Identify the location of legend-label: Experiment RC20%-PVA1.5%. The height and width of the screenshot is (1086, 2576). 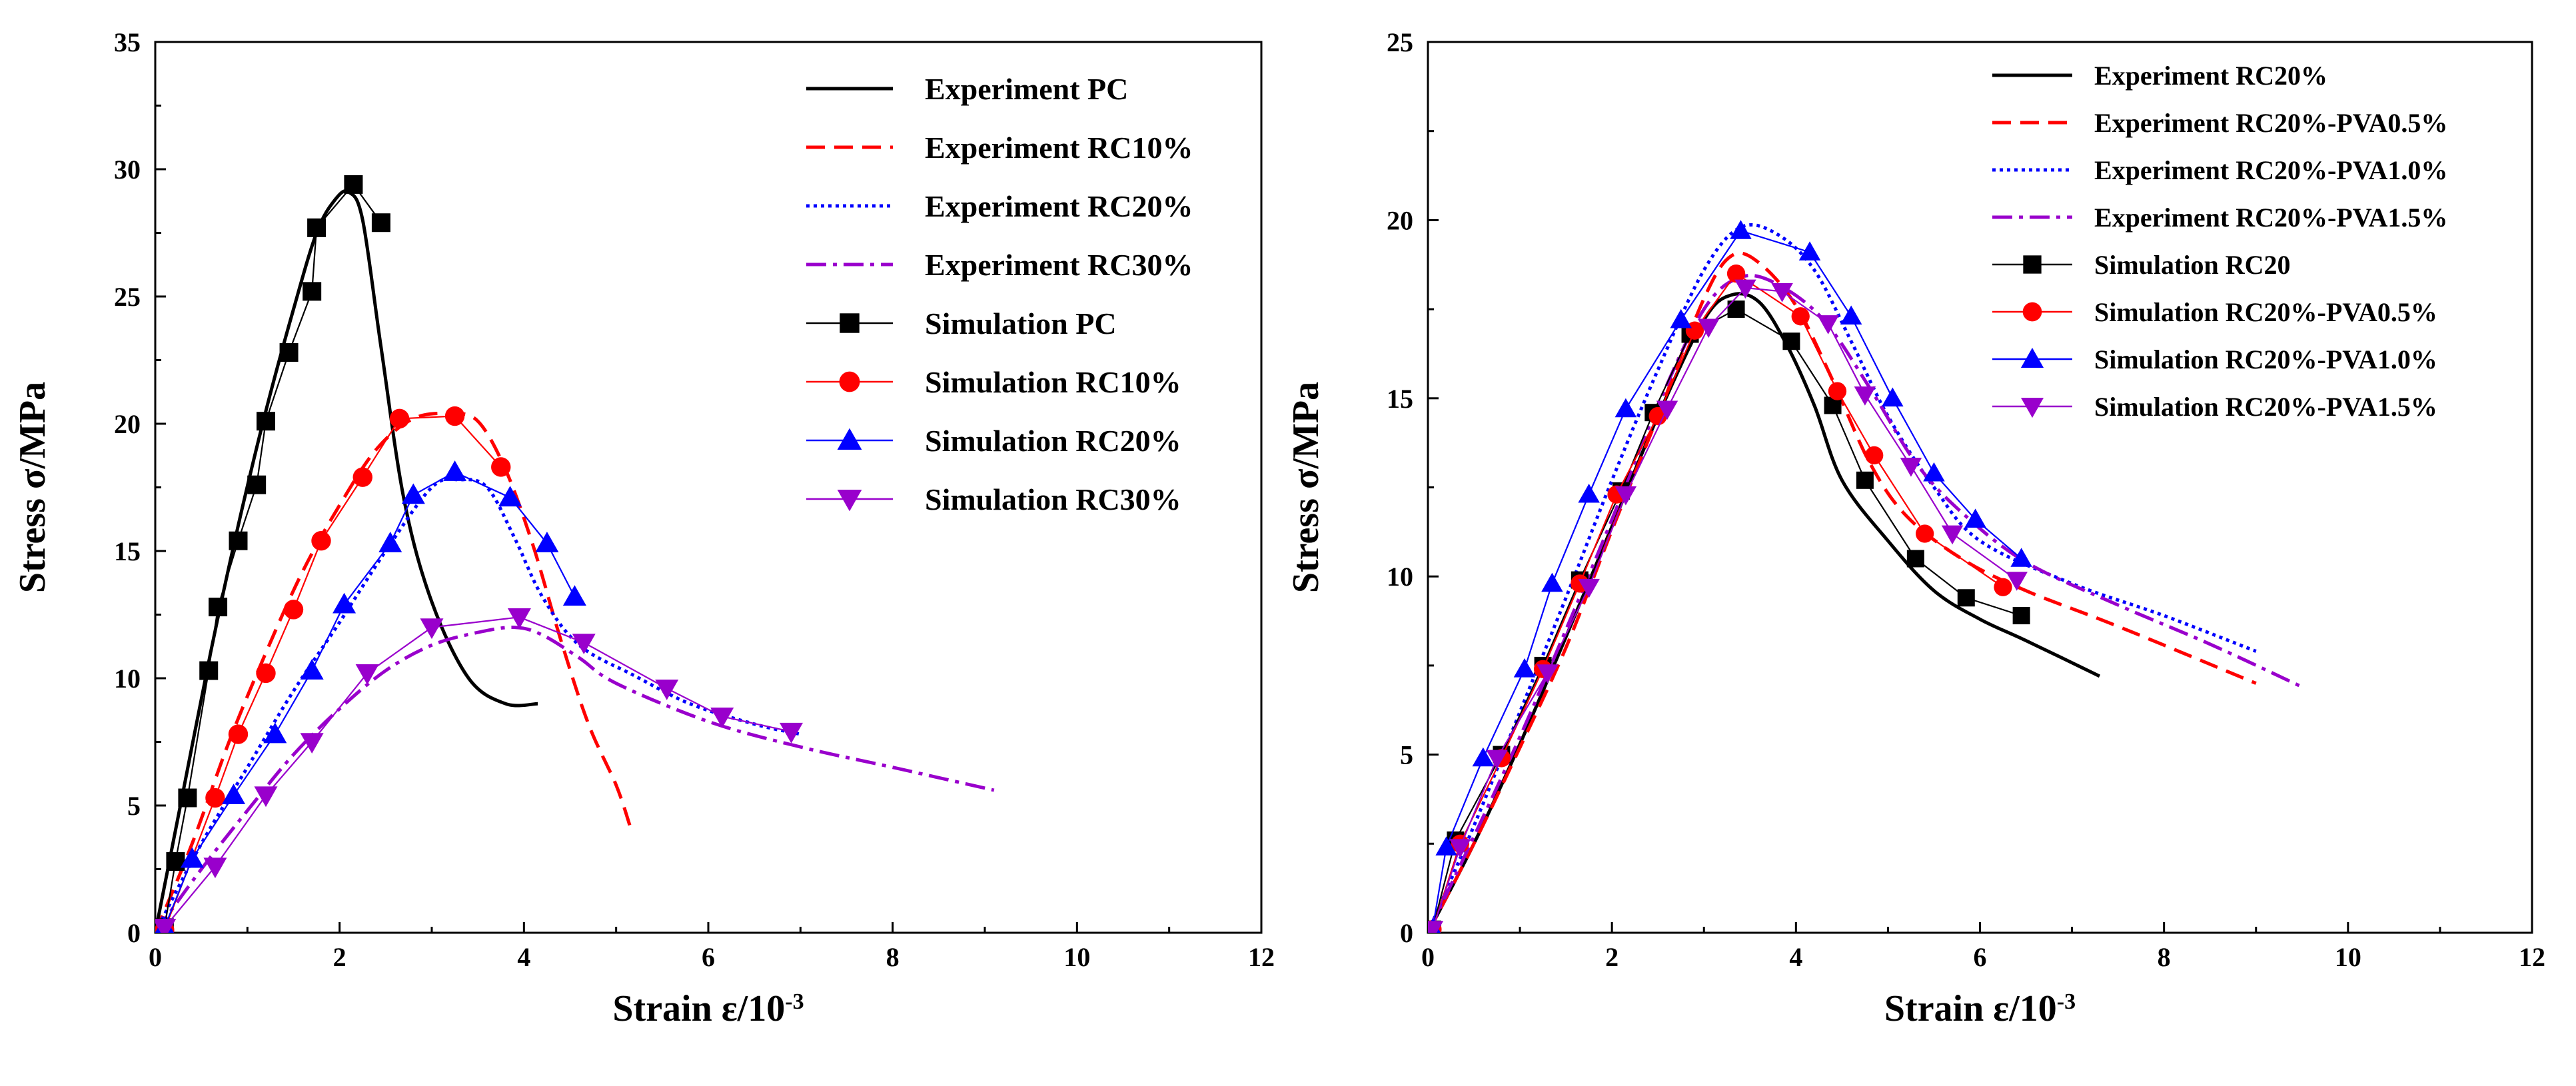
(2270, 218).